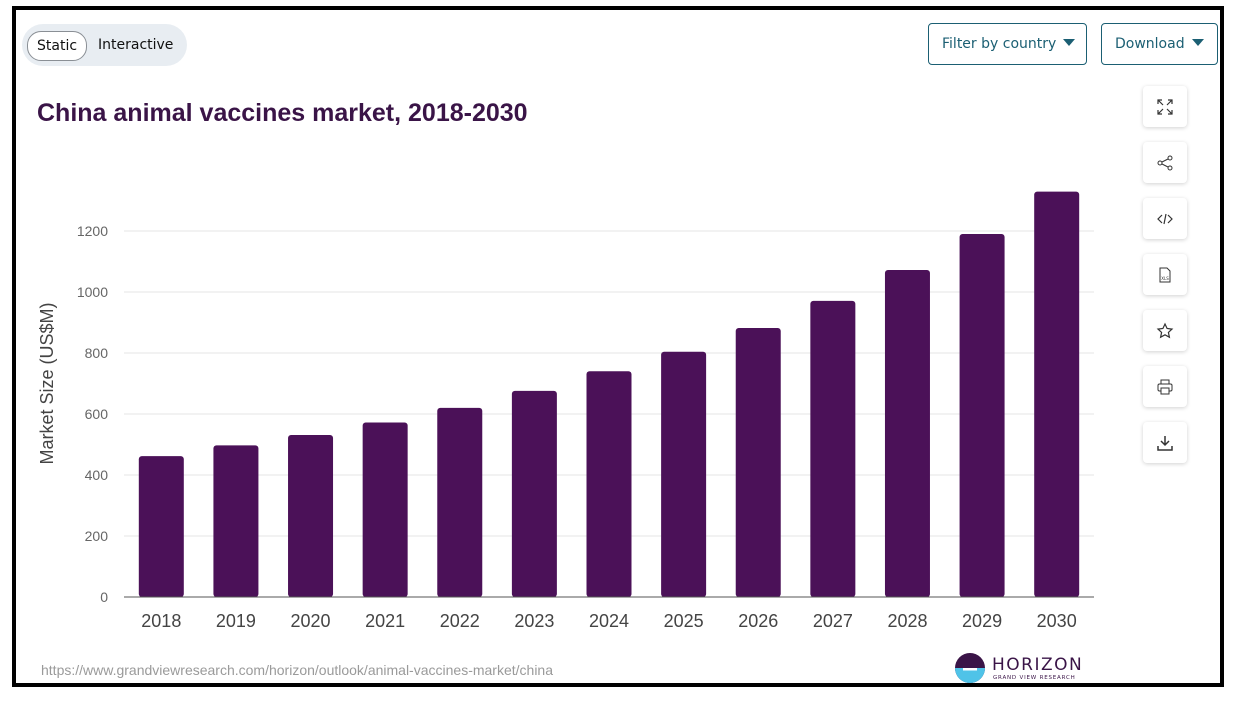 This screenshot has height=701, width=1235. I want to click on favorite-button, so click(1165, 330).